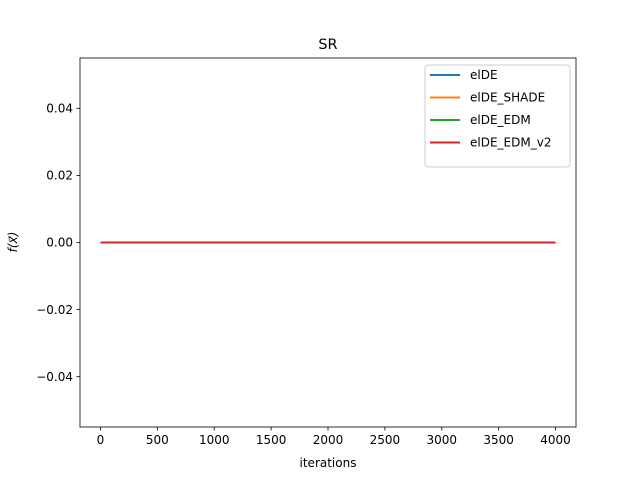  I want to click on y-tick-label: 0.00, so click(59, 243).